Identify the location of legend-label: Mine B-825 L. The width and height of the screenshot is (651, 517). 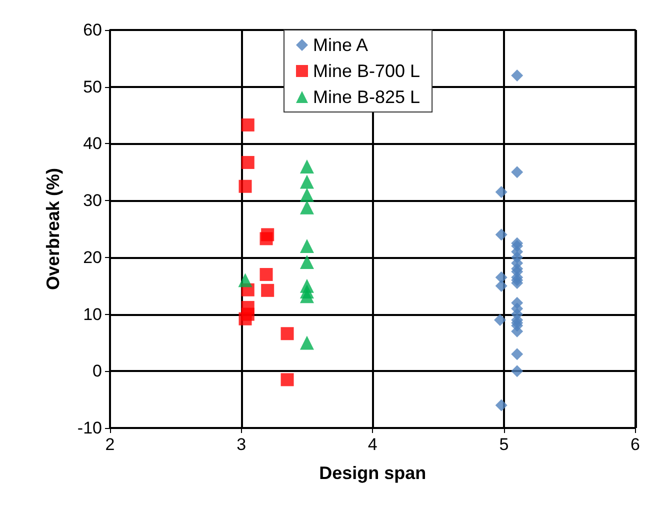
(366, 97).